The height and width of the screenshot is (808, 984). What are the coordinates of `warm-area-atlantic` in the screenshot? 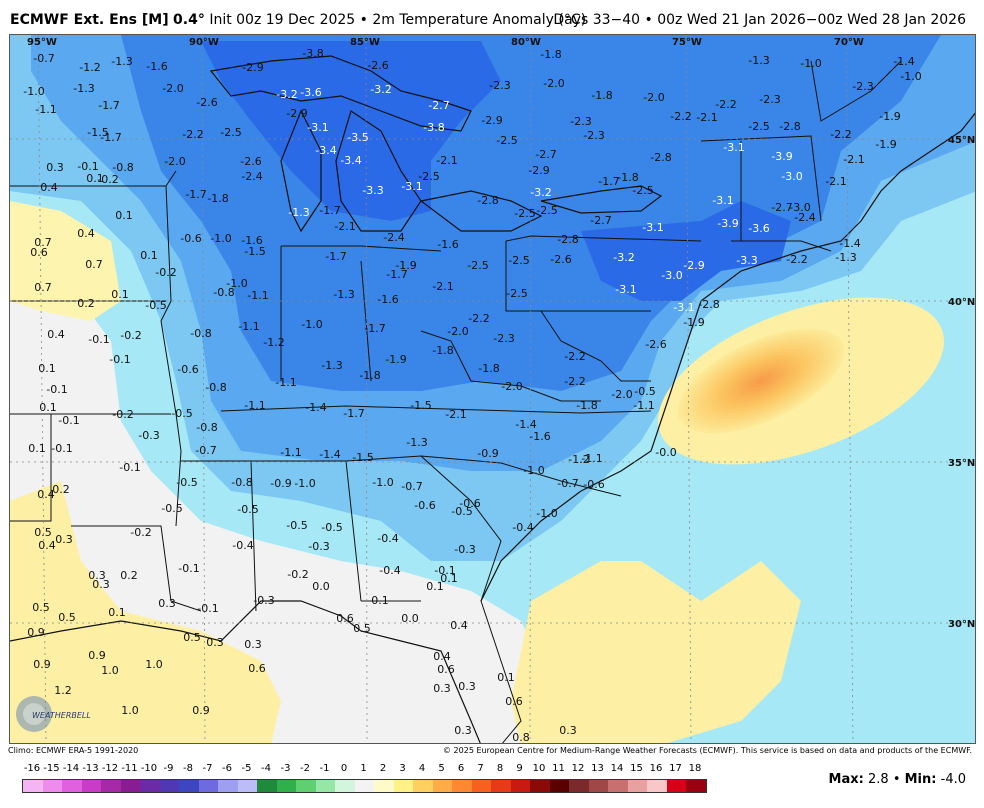 It's located at (656, 652).